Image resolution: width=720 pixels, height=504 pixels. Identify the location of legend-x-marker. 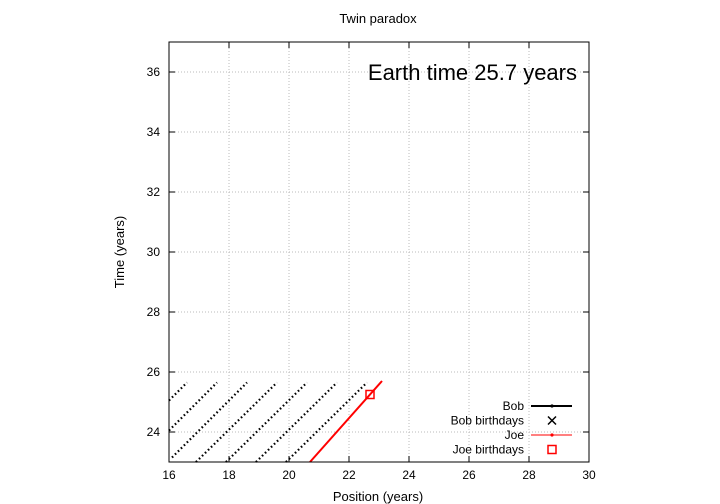
(552, 420).